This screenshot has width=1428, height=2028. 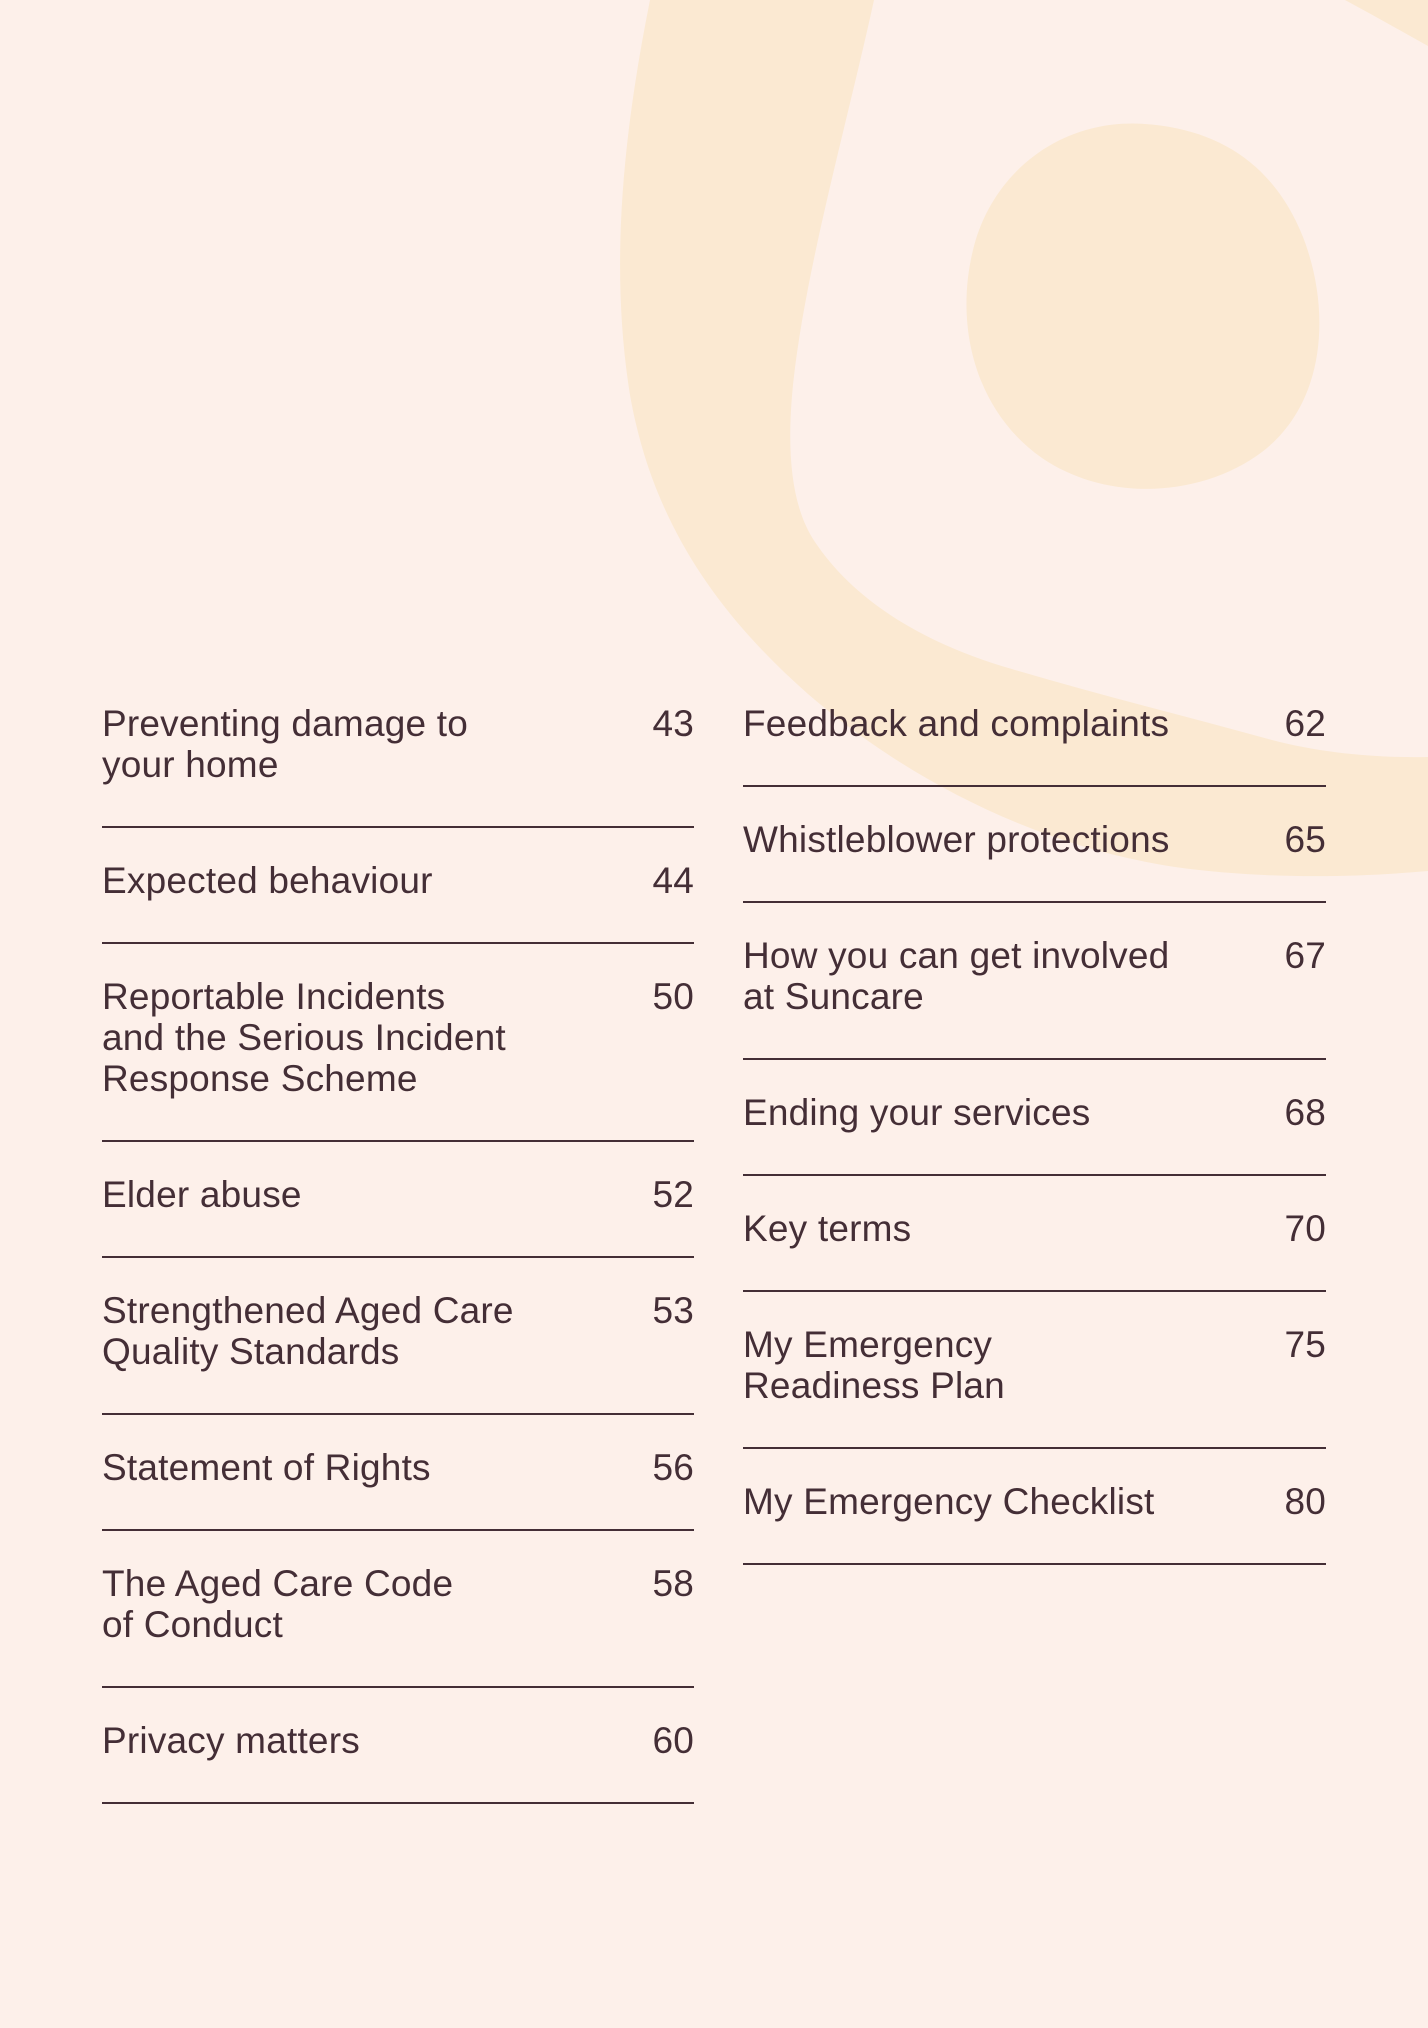 What do you see at coordinates (673, 1740) in the screenshot?
I see `toc-entry-page-number: 60` at bounding box center [673, 1740].